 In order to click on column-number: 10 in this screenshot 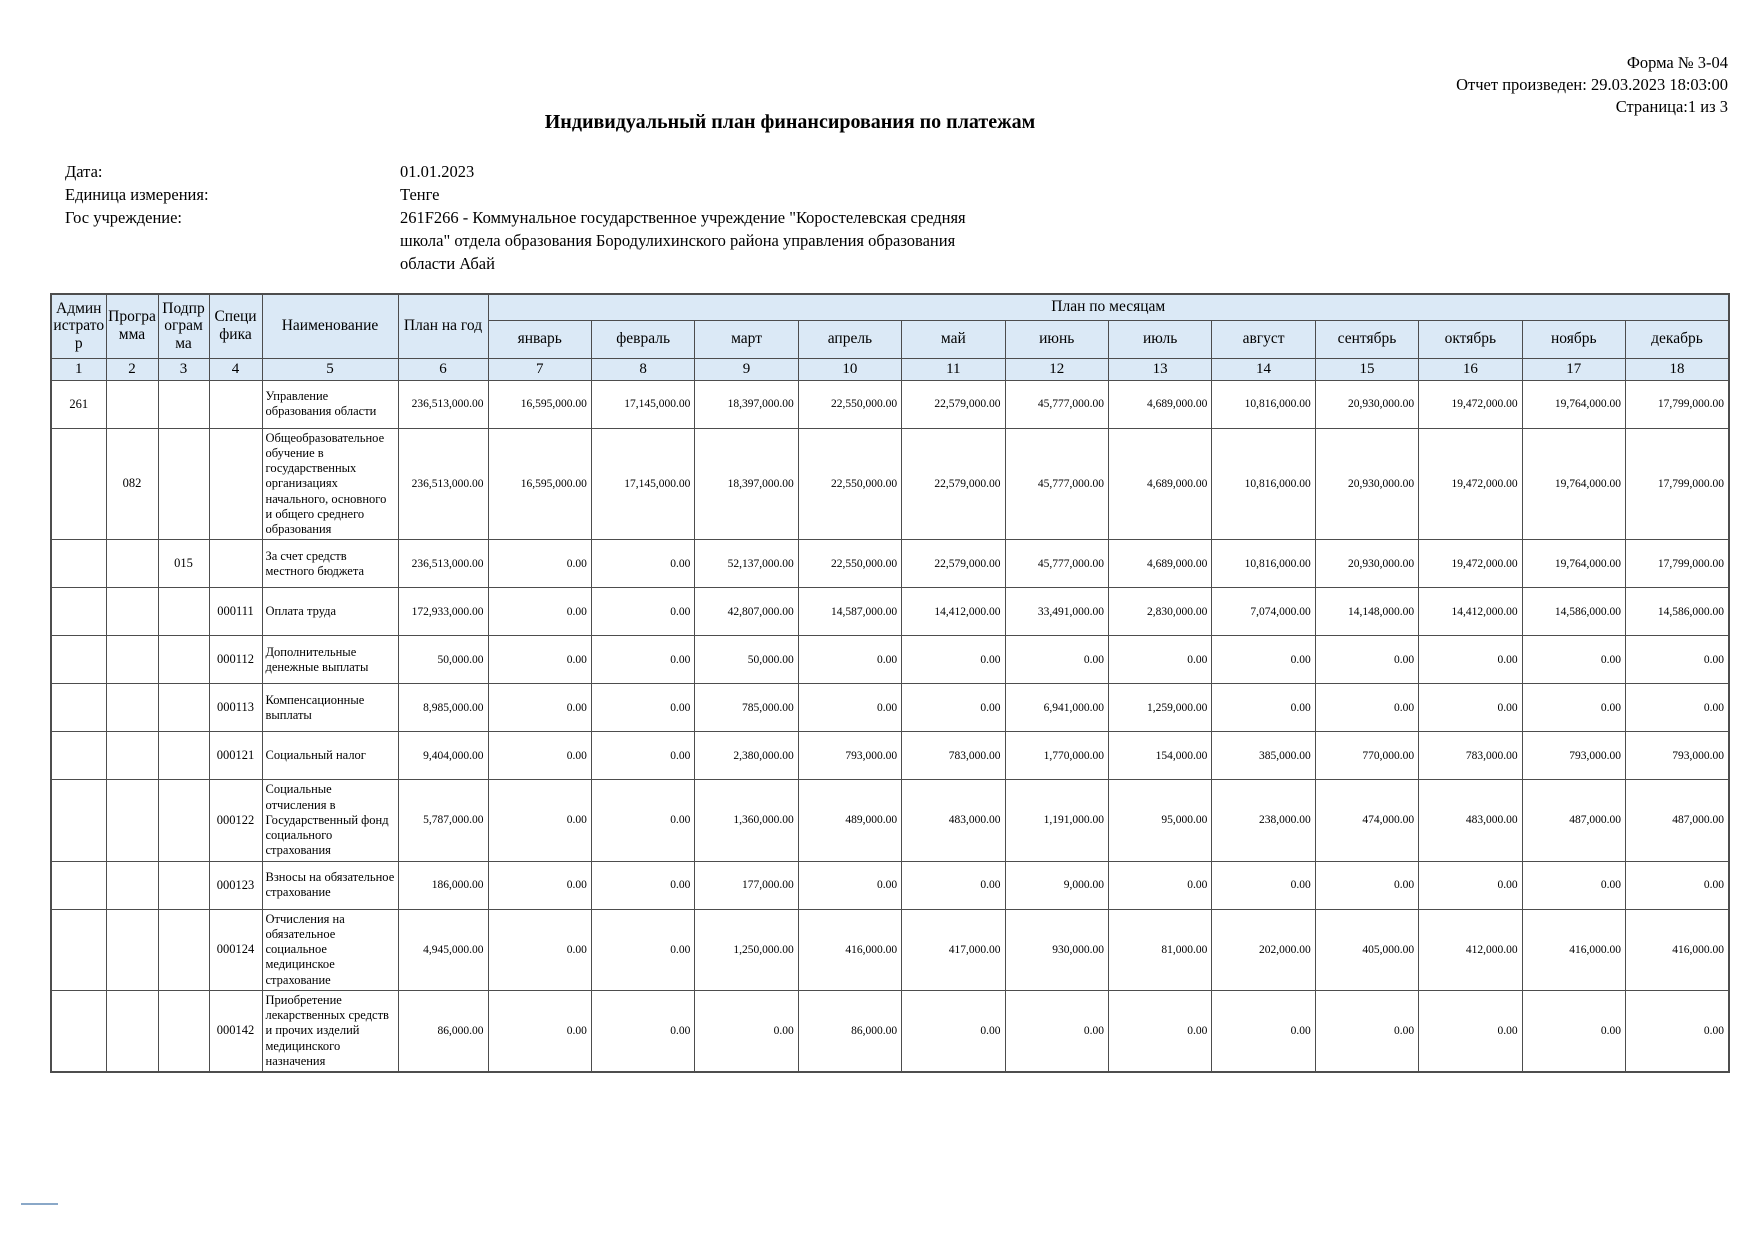, I will do `click(850, 369)`.